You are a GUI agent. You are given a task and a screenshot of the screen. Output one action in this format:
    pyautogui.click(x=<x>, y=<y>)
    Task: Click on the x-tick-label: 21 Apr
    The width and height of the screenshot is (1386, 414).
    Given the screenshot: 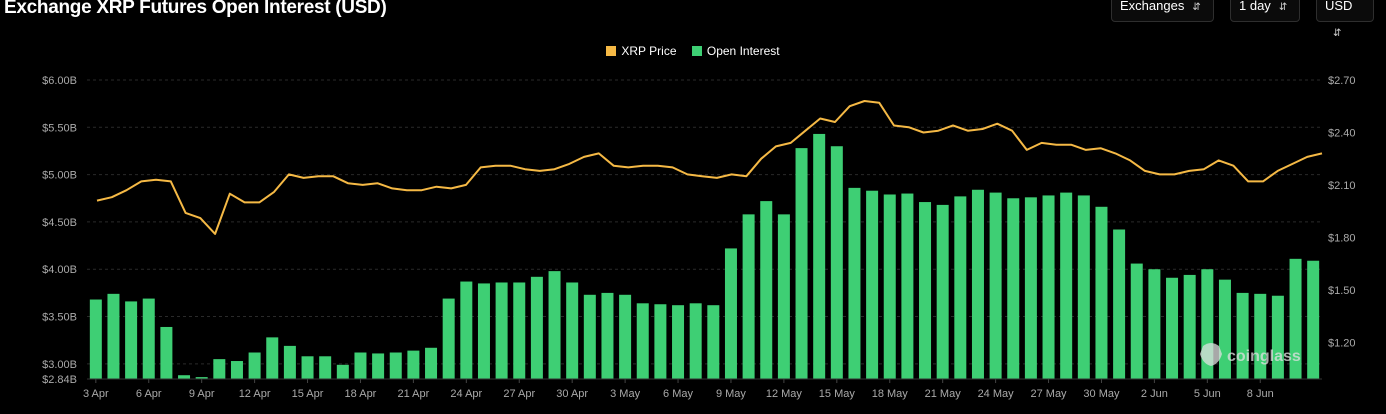 What is the action you would take?
    pyautogui.click(x=413, y=394)
    